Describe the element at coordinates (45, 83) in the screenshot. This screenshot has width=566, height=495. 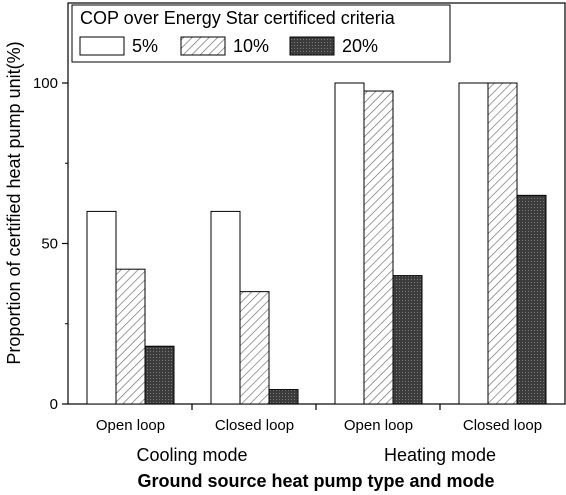
I see `y-tick-label: 100` at that location.